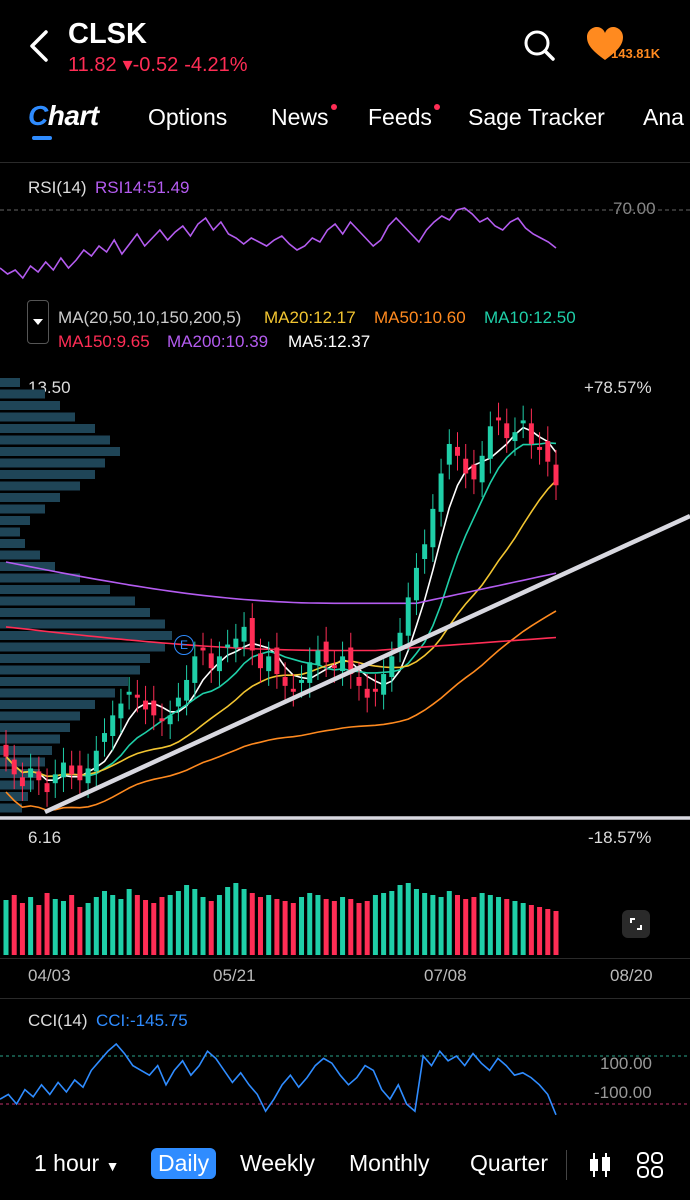 This screenshot has height=1200, width=690. What do you see at coordinates (515, 1163) in the screenshot?
I see `period-quarterly: Quarter` at bounding box center [515, 1163].